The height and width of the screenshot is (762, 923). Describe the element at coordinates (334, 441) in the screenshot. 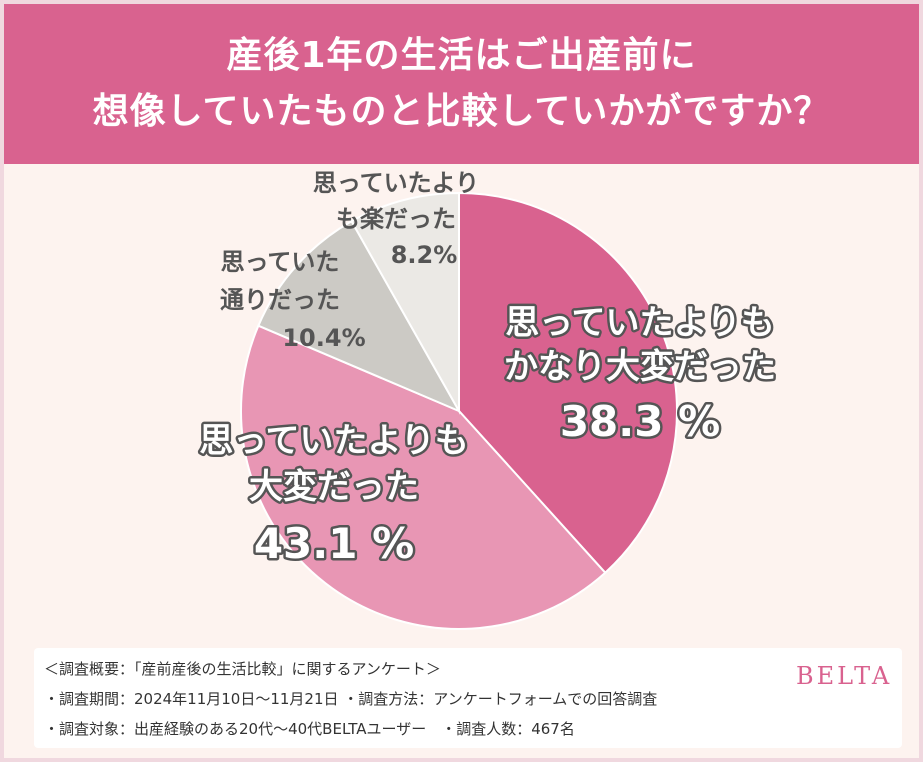

I see `slice-label-2-line-1: 思っていたよりも` at that location.